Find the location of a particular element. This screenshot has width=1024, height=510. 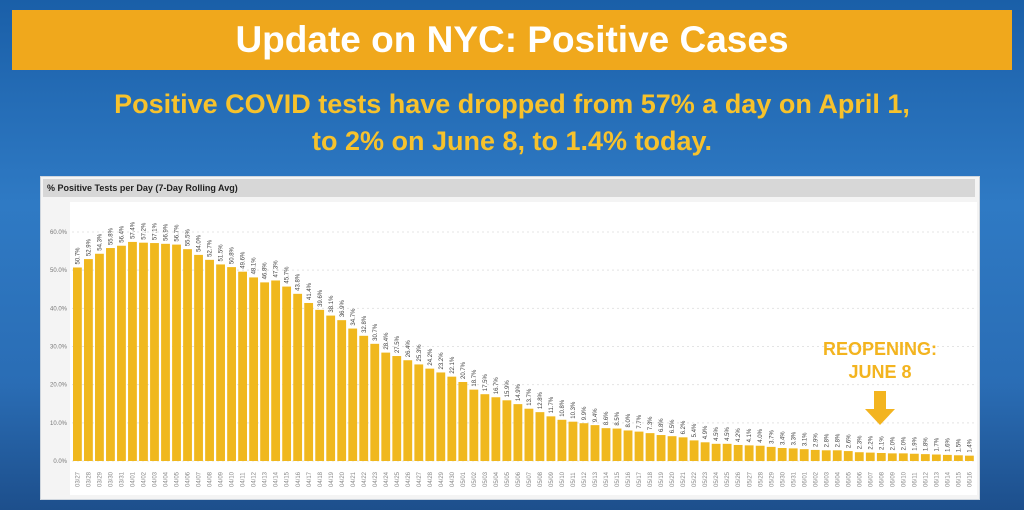

y-tick-label: 60.0% is located at coordinates (59, 233).